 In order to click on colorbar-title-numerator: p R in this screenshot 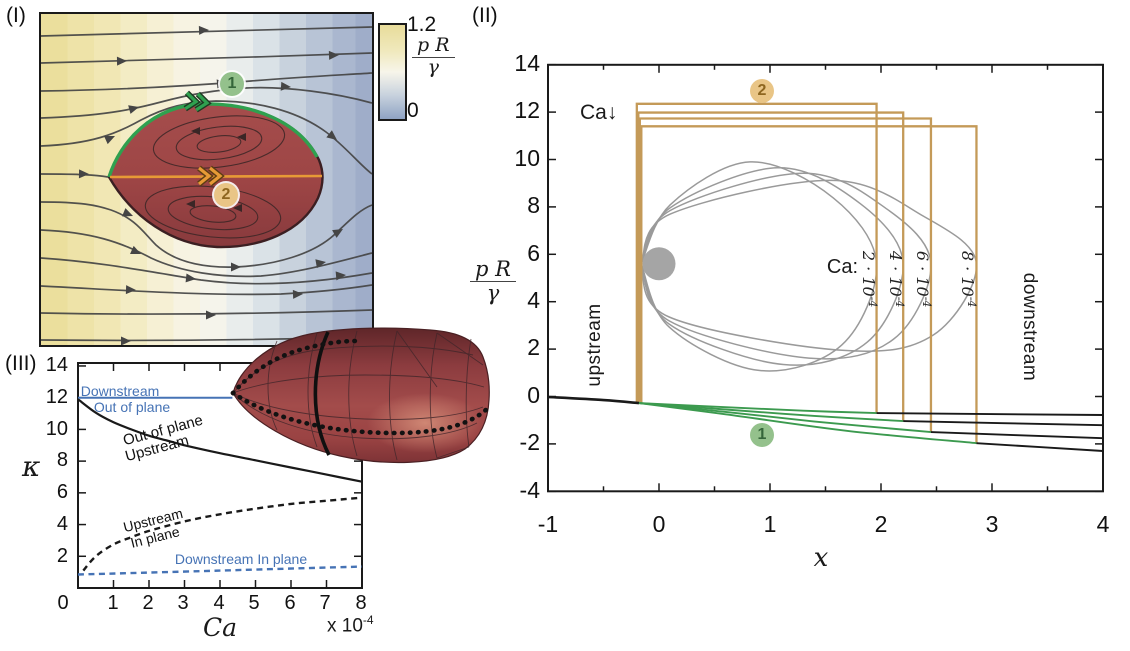, I will do `click(433, 46)`.